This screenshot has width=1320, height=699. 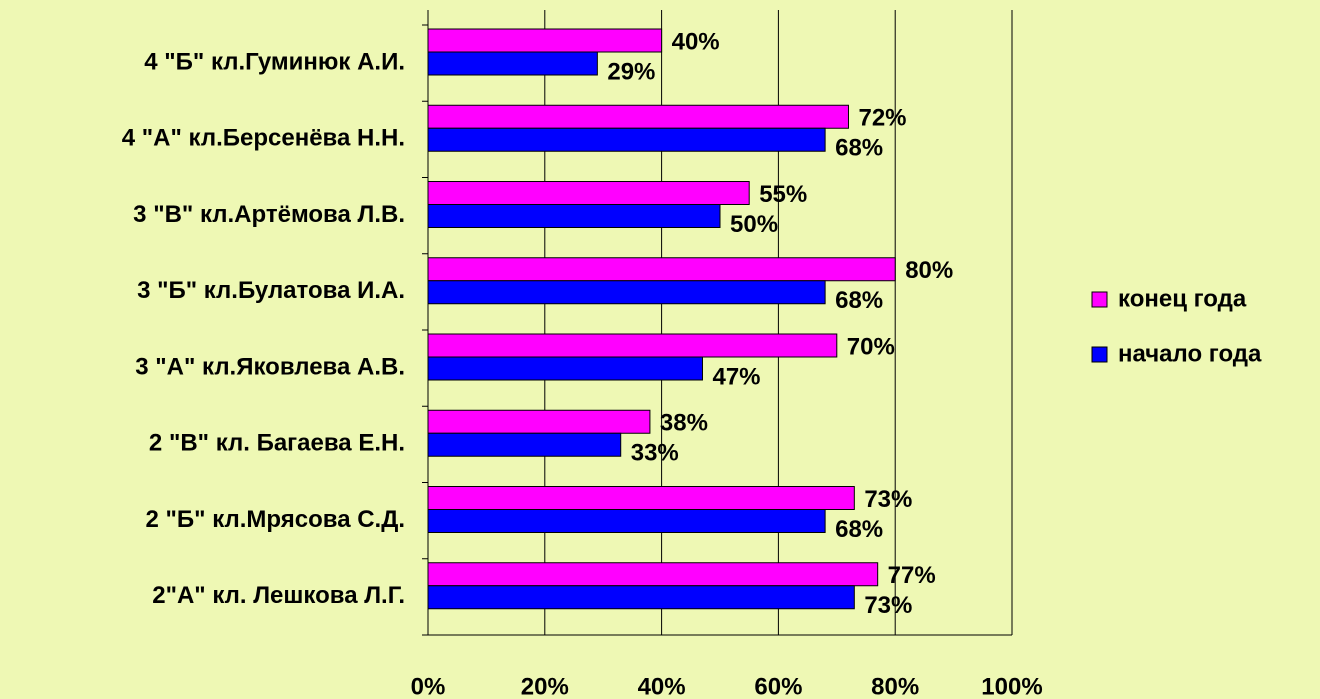 What do you see at coordinates (274, 61) in the screenshot?
I see `y-tick-label: 4 "Б" кл.Гуминюк А.И.` at bounding box center [274, 61].